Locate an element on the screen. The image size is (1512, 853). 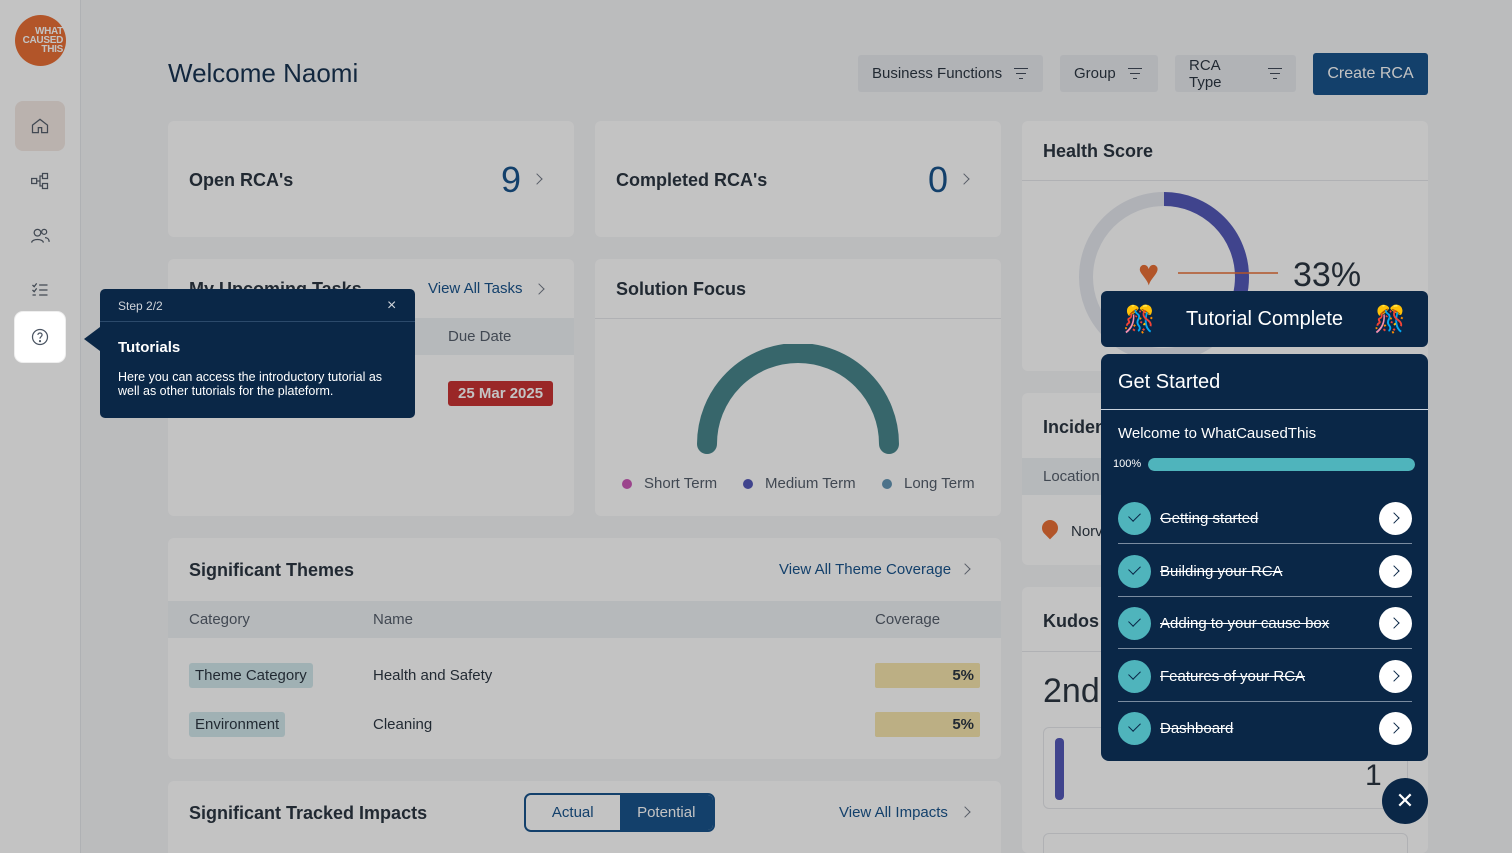
nav-home is located at coordinates (40, 126).